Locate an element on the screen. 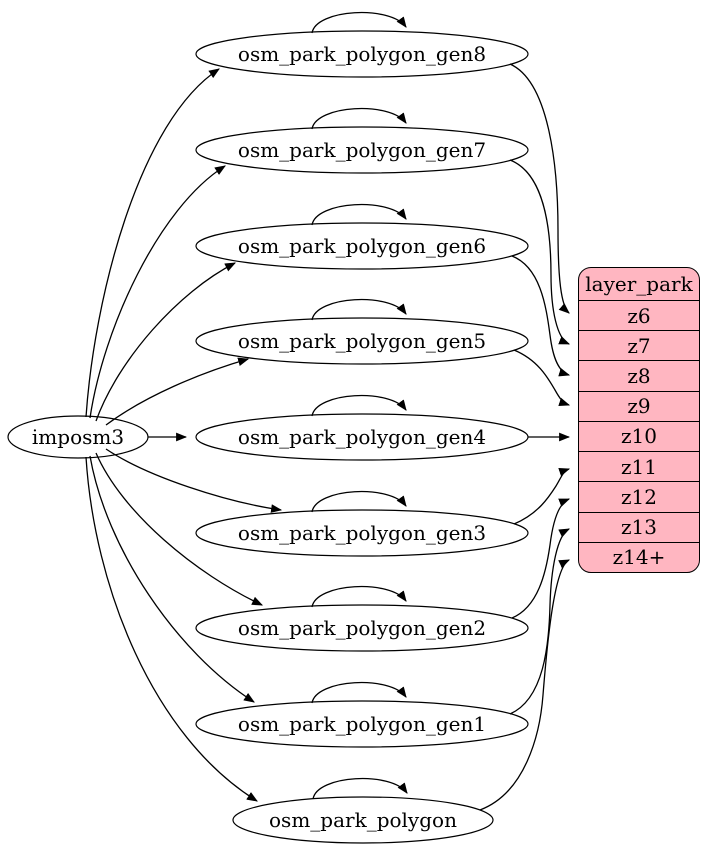 The height and width of the screenshot is (851, 707). node-ellipse-osm-park-polygon-gen3 is located at coordinates (362, 533).